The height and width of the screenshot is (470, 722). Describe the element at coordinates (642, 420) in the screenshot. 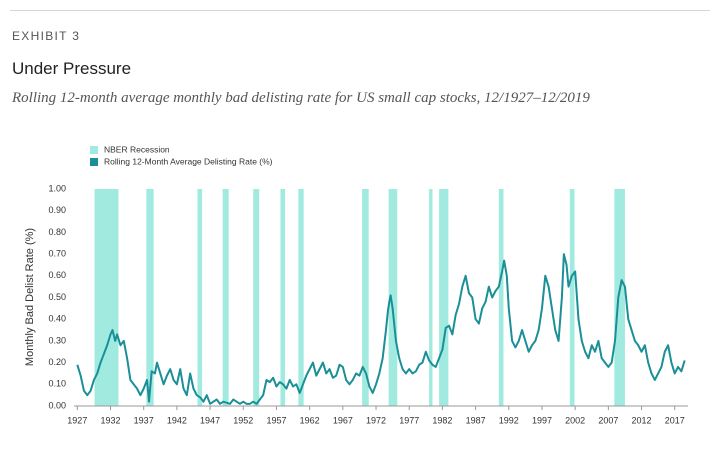

I see `x-tick-label: 2012` at that location.